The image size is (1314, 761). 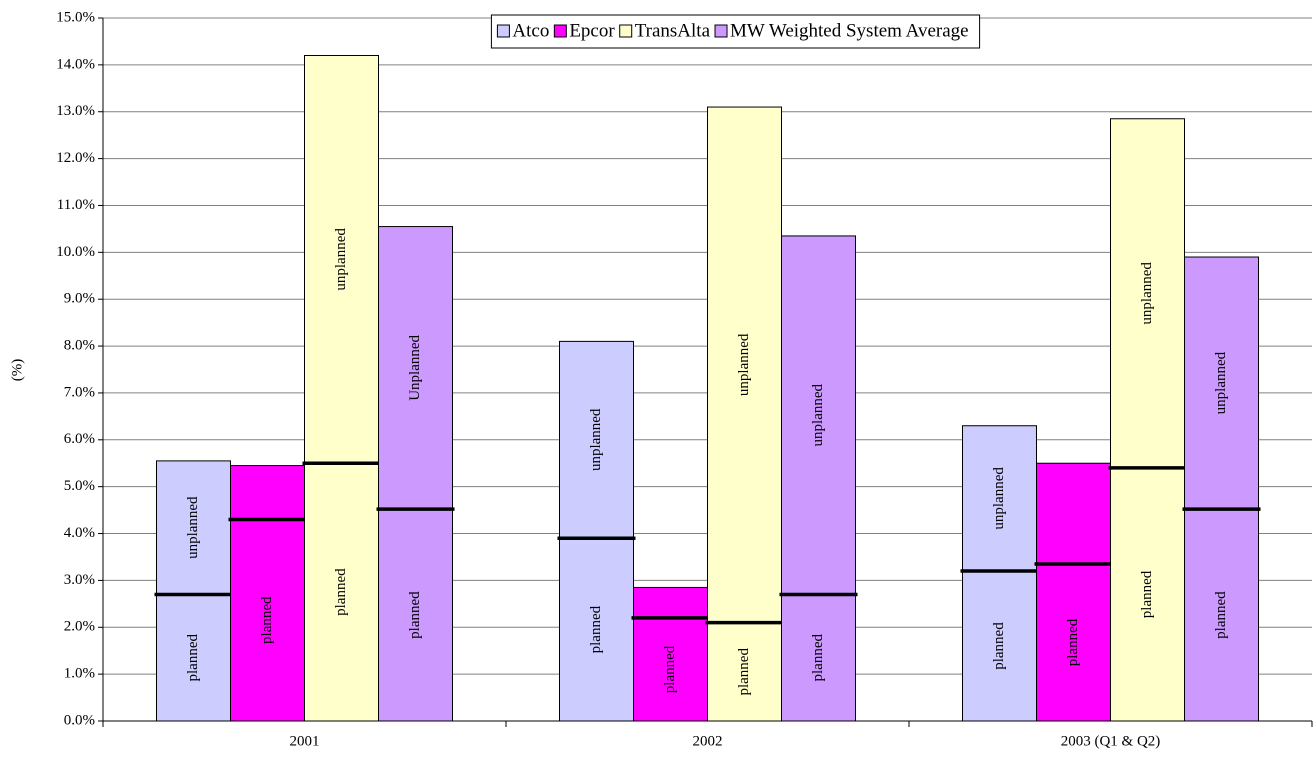 I want to click on y-tick-label: 8.0%, so click(x=79, y=346).